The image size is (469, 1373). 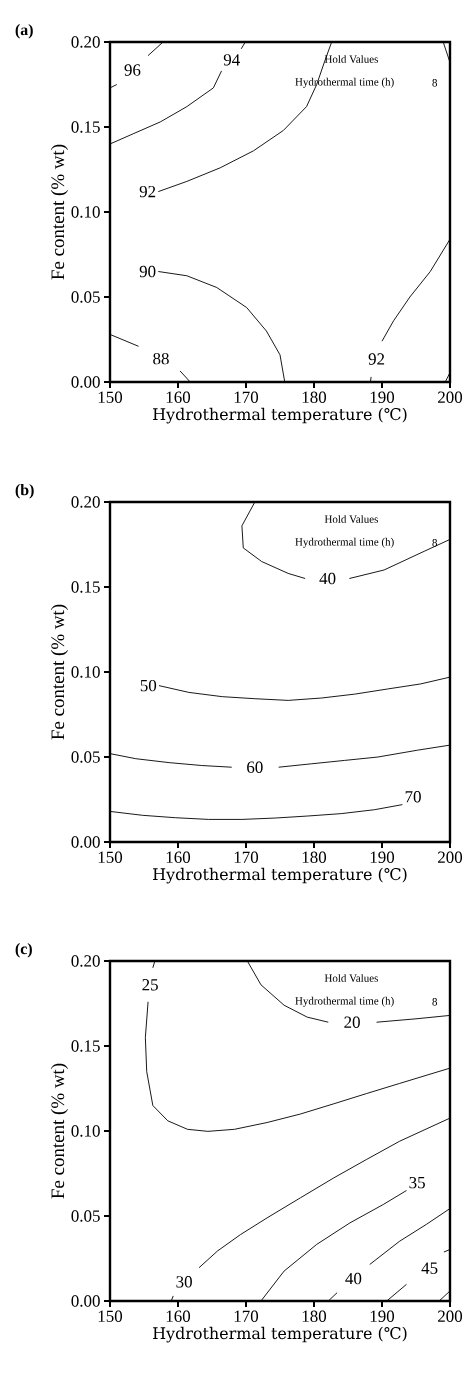 What do you see at coordinates (150, 985) in the screenshot?
I see `series-label: 25` at bounding box center [150, 985].